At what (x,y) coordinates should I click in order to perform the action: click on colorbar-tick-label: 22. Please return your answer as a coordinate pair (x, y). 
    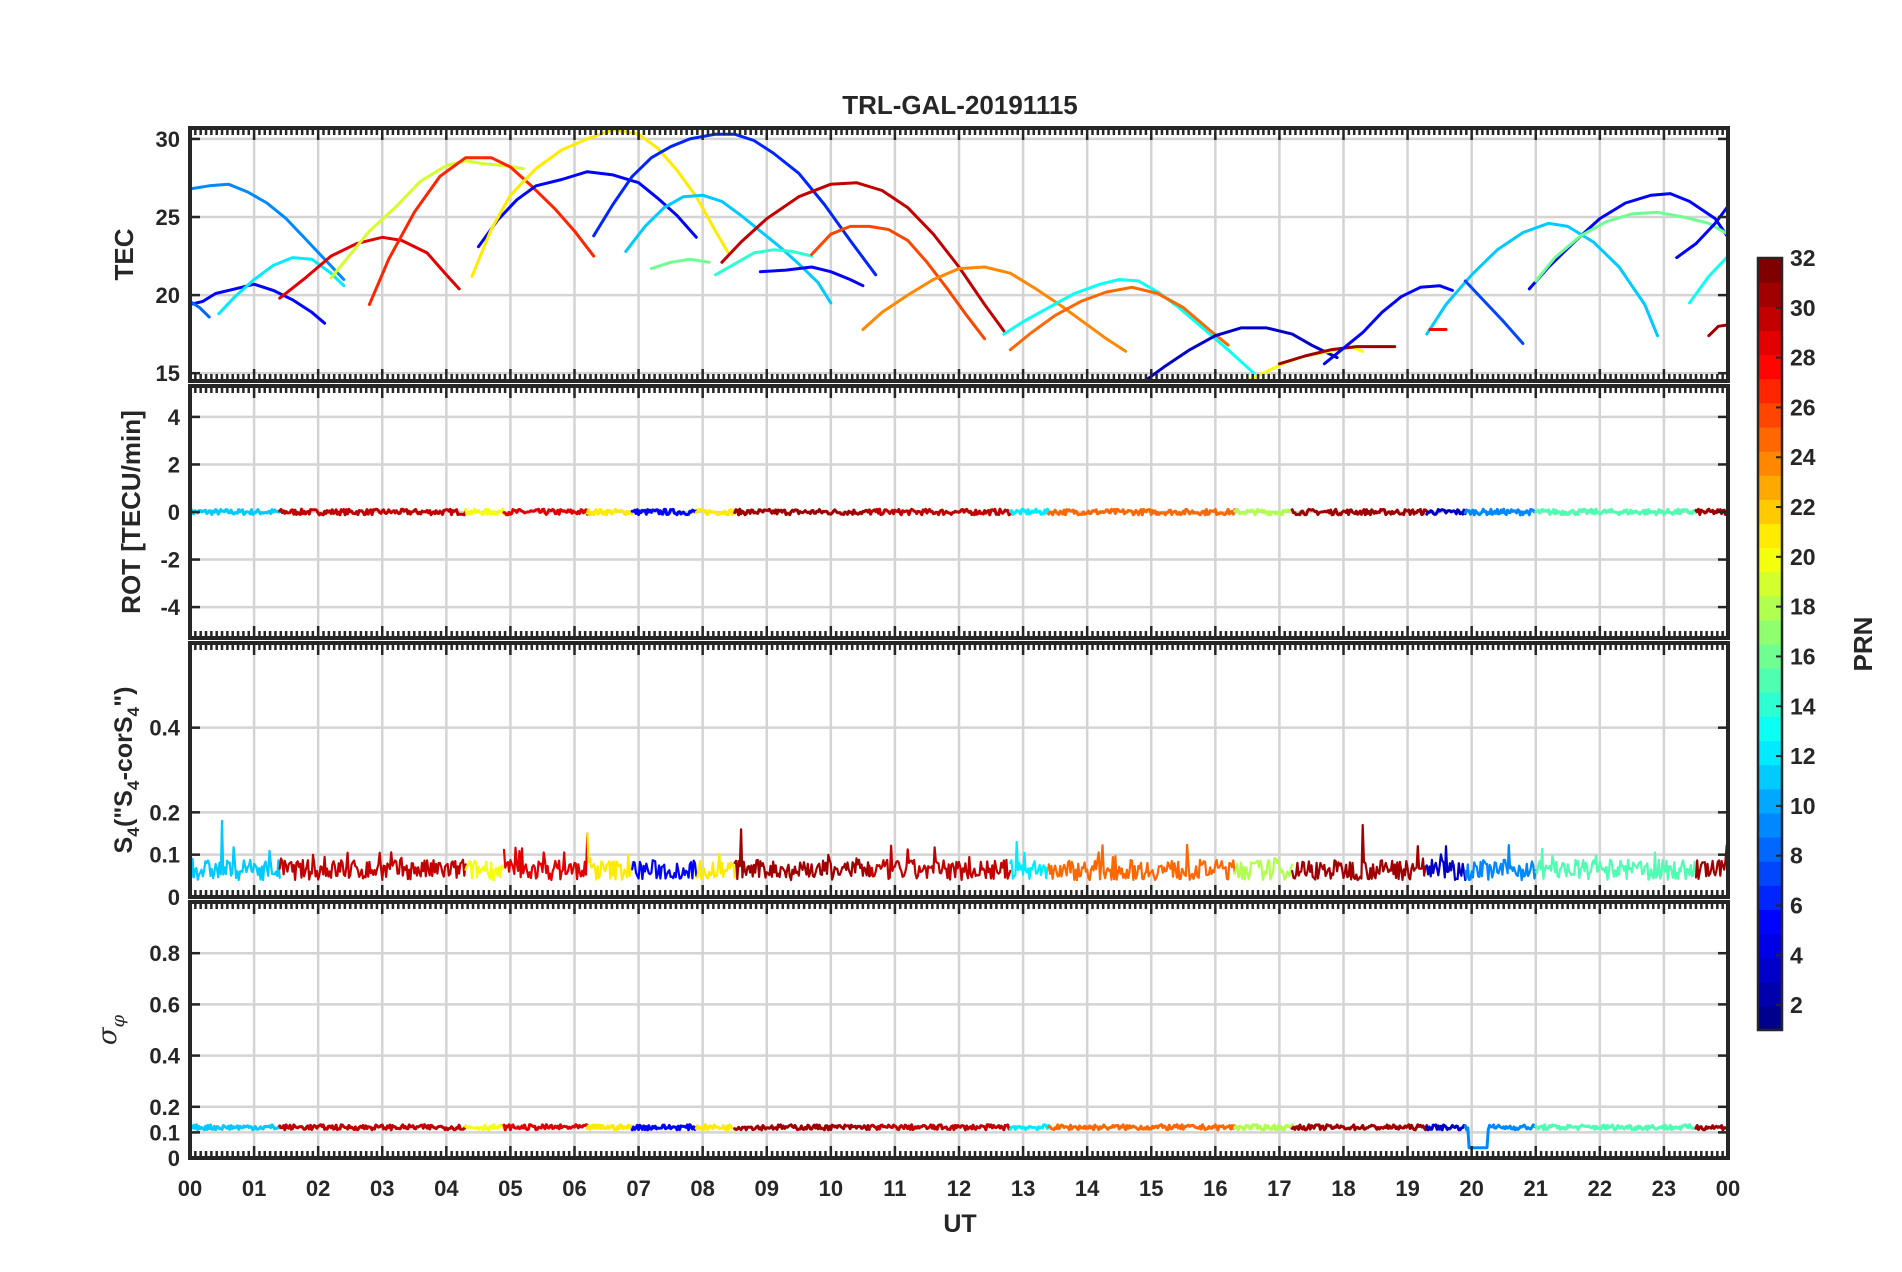
    Looking at the image, I should click on (1803, 507).